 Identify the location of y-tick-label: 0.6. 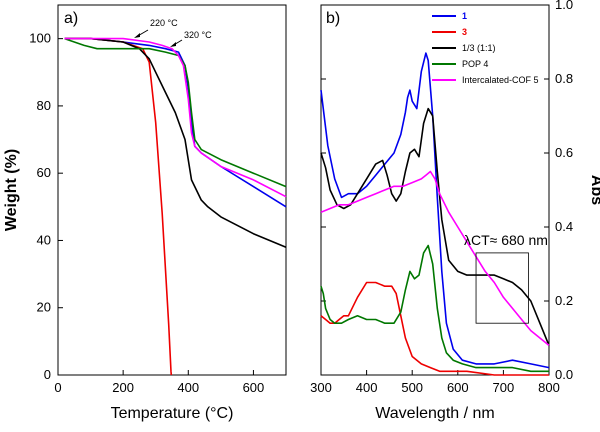
(564, 152).